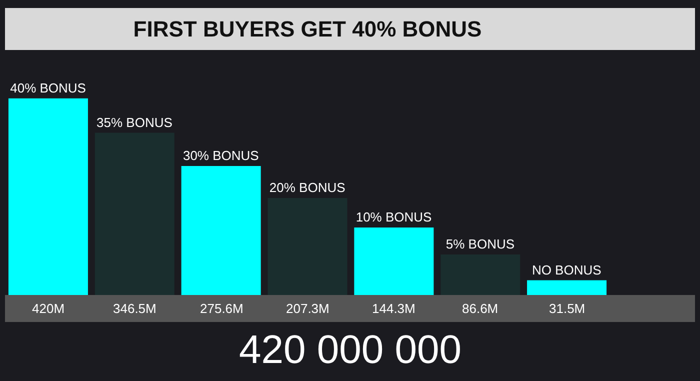 The width and height of the screenshot is (700, 381). What do you see at coordinates (480, 244) in the screenshot?
I see `x-tick-label: 5% BONUS` at bounding box center [480, 244].